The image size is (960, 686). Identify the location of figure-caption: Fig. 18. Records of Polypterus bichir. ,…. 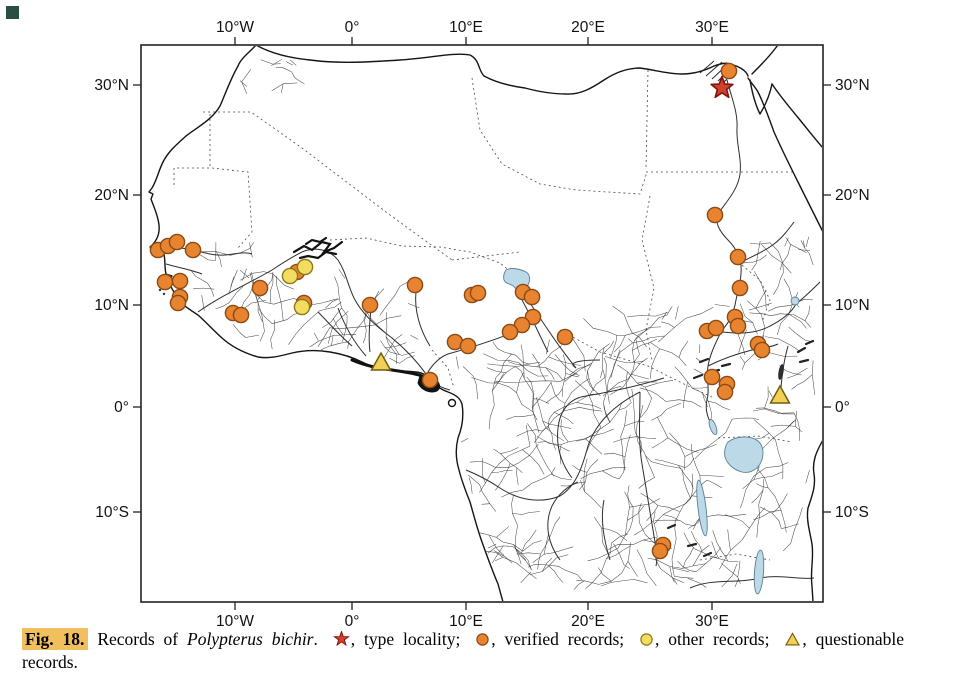
(463, 650).